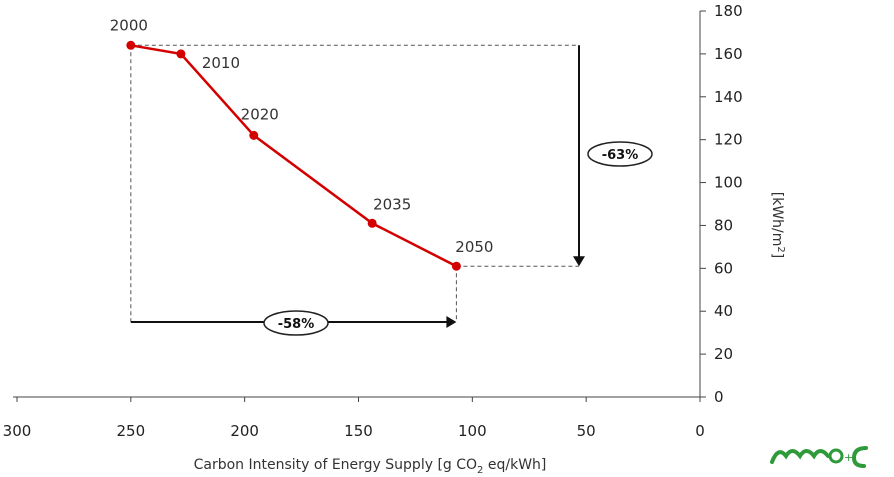  What do you see at coordinates (780, 249) in the screenshot?
I see `y-axis-title-superscript: 2` at bounding box center [780, 249].